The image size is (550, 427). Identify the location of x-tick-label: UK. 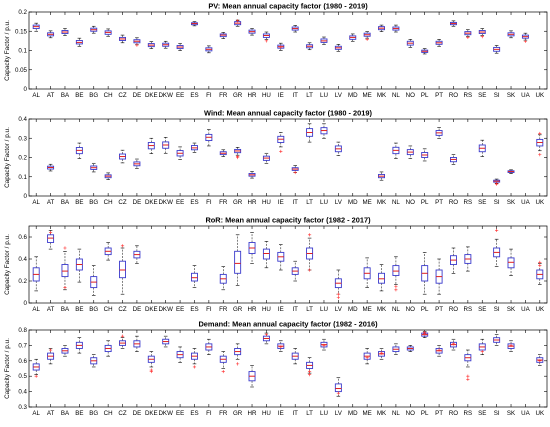
(540, 309).